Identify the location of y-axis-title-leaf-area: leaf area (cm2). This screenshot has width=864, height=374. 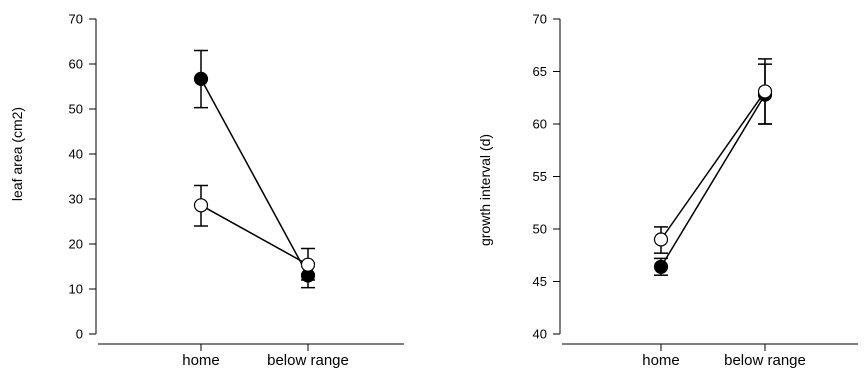
(17, 154).